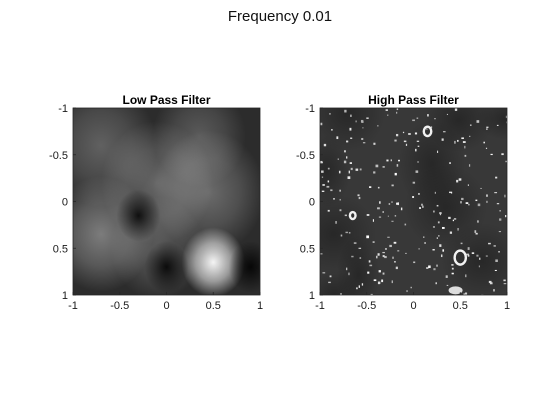 Image resolution: width=560 pixels, height=420 pixels. What do you see at coordinates (413, 306) in the screenshot?
I see `x-tick-label: 0` at bounding box center [413, 306].